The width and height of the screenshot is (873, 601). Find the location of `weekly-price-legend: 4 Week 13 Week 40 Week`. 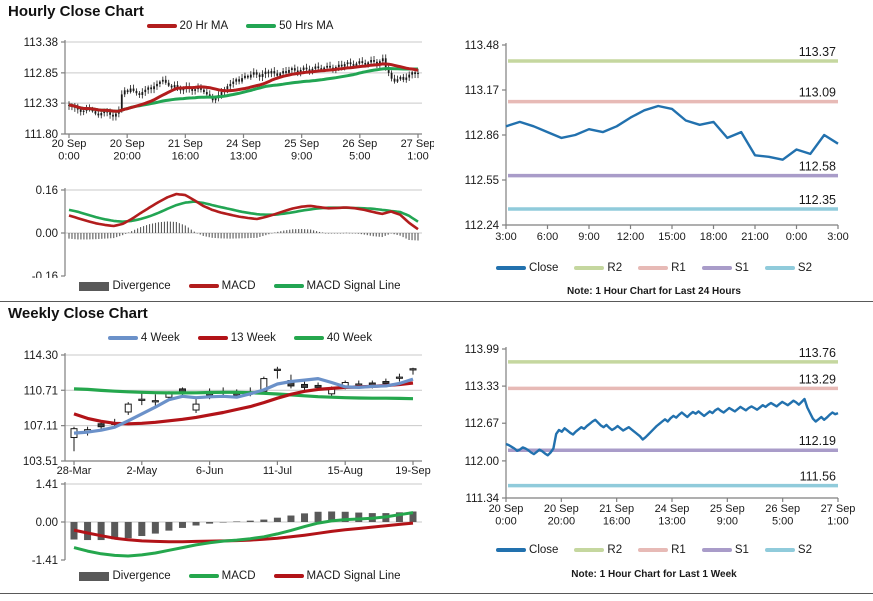

weekly-price-legend: 4 Week 13 Week 40 Week is located at coordinates (240, 338).